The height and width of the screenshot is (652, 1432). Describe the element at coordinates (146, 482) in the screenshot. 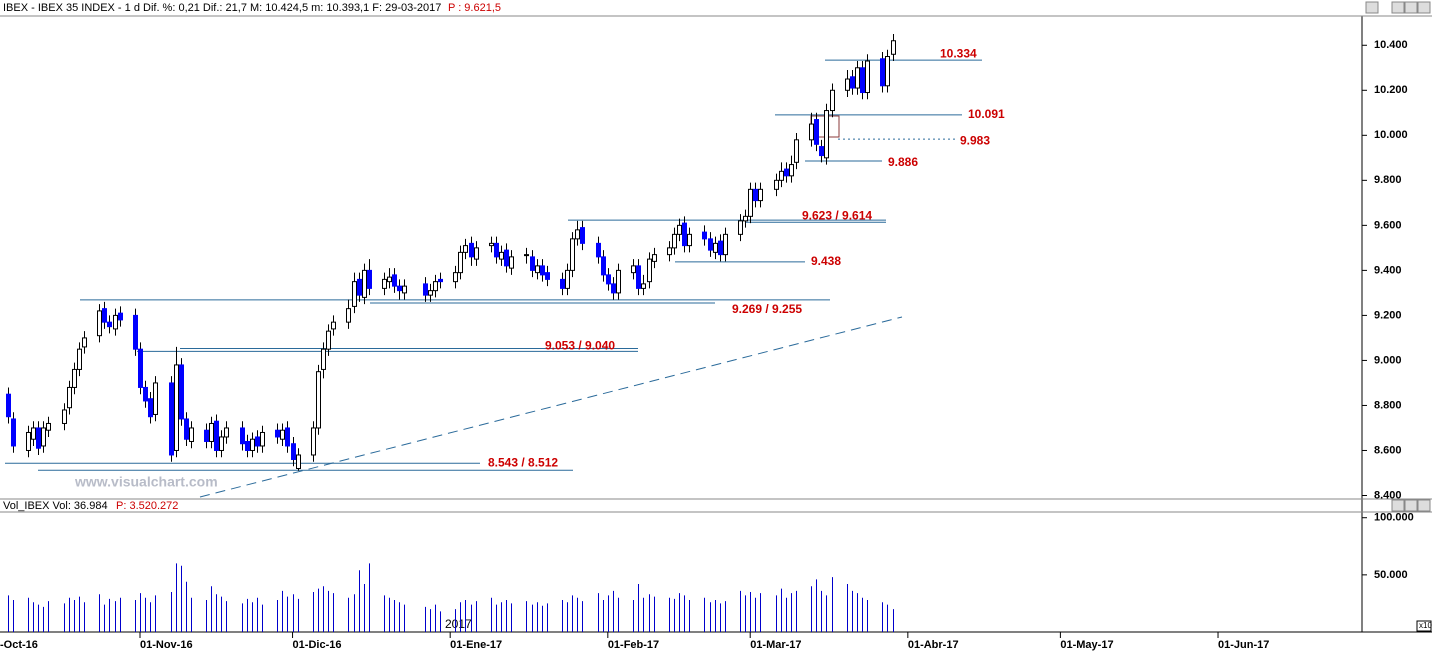

I see `watermark: www.visualchart.com` at that location.